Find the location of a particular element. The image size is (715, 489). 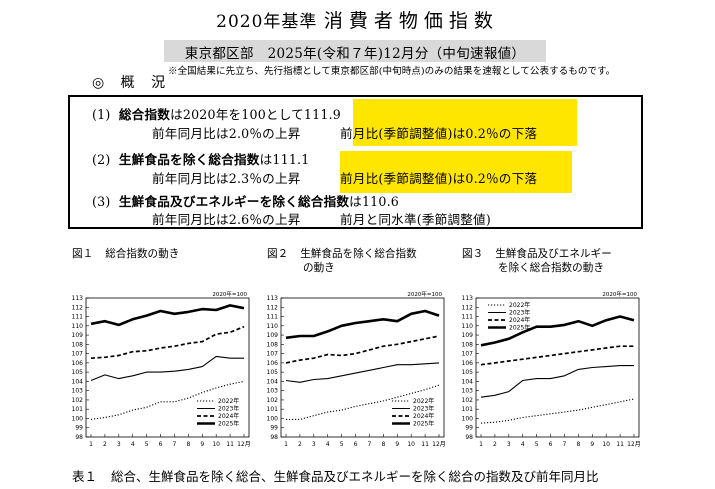

y-tick-label: 98 is located at coordinates (79, 437).